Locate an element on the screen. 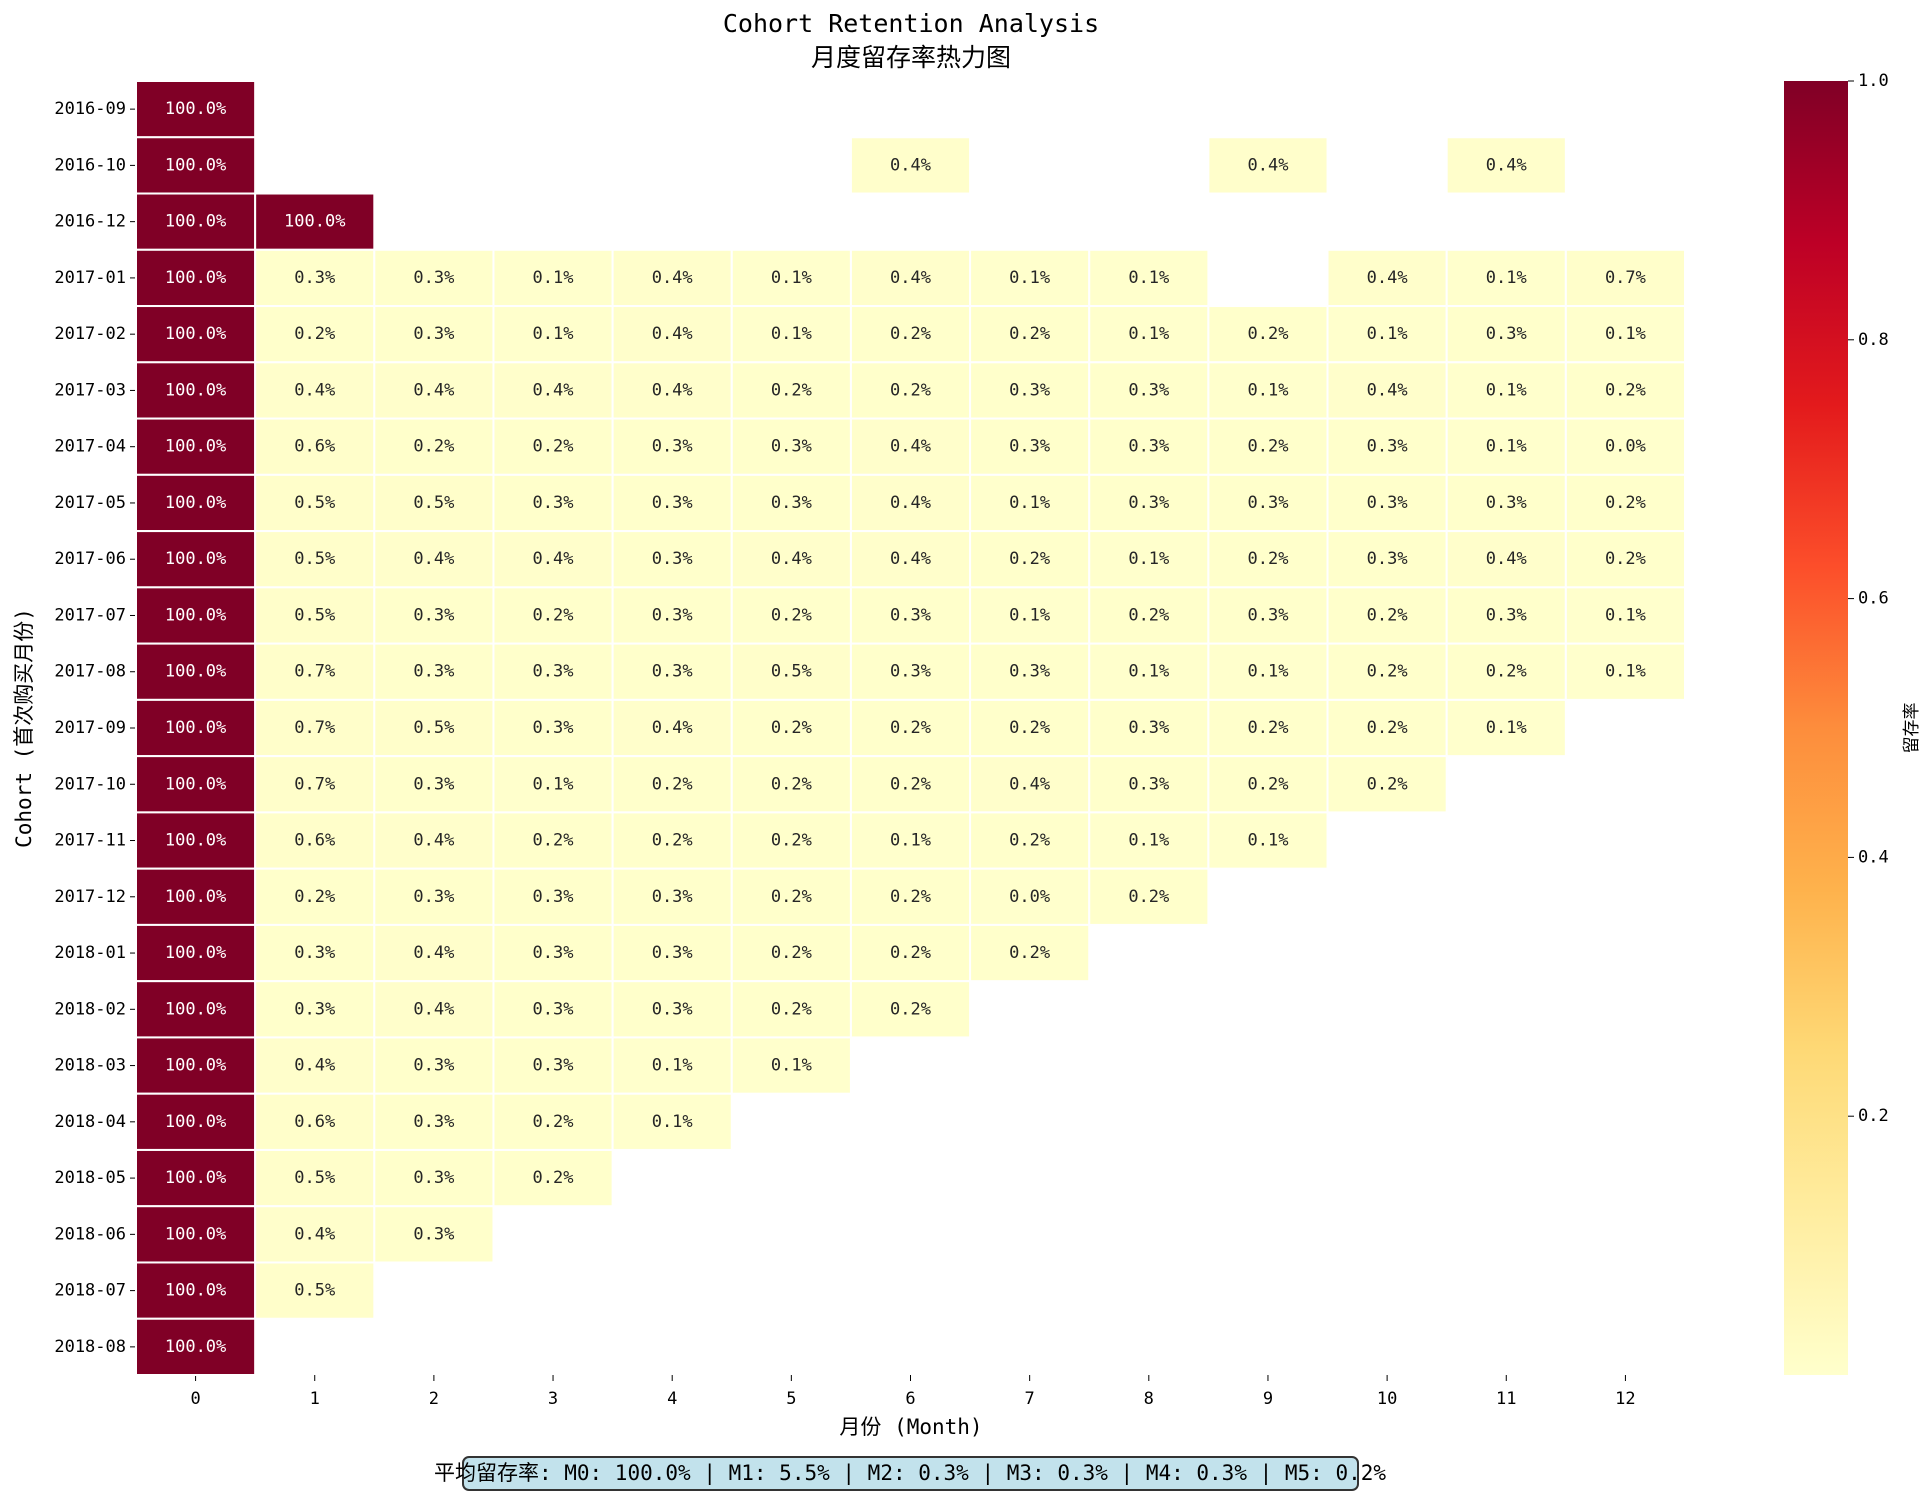 The image size is (1932, 1496). colorbar-tick-label: 0.8 is located at coordinates (1873, 340).